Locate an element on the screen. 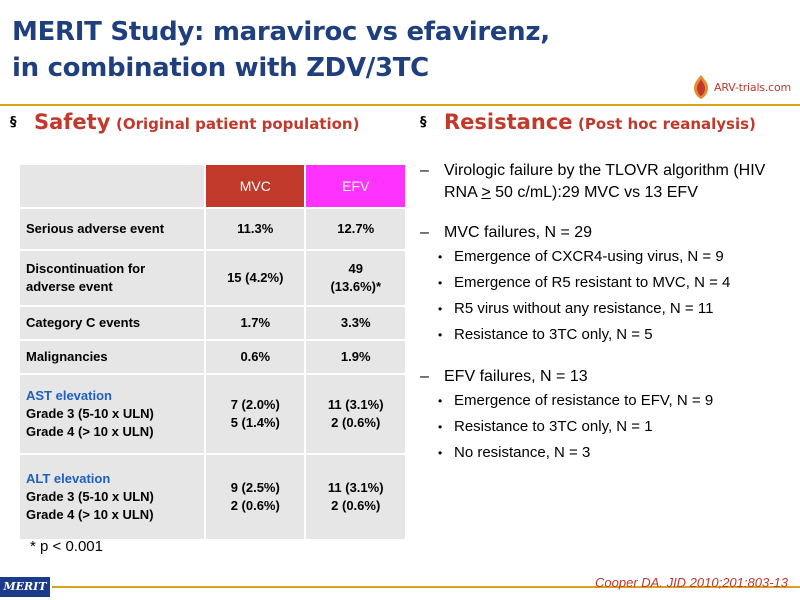 The height and width of the screenshot is (600, 800). arv-trials-logo: ARV-trials.com is located at coordinates (742, 88).